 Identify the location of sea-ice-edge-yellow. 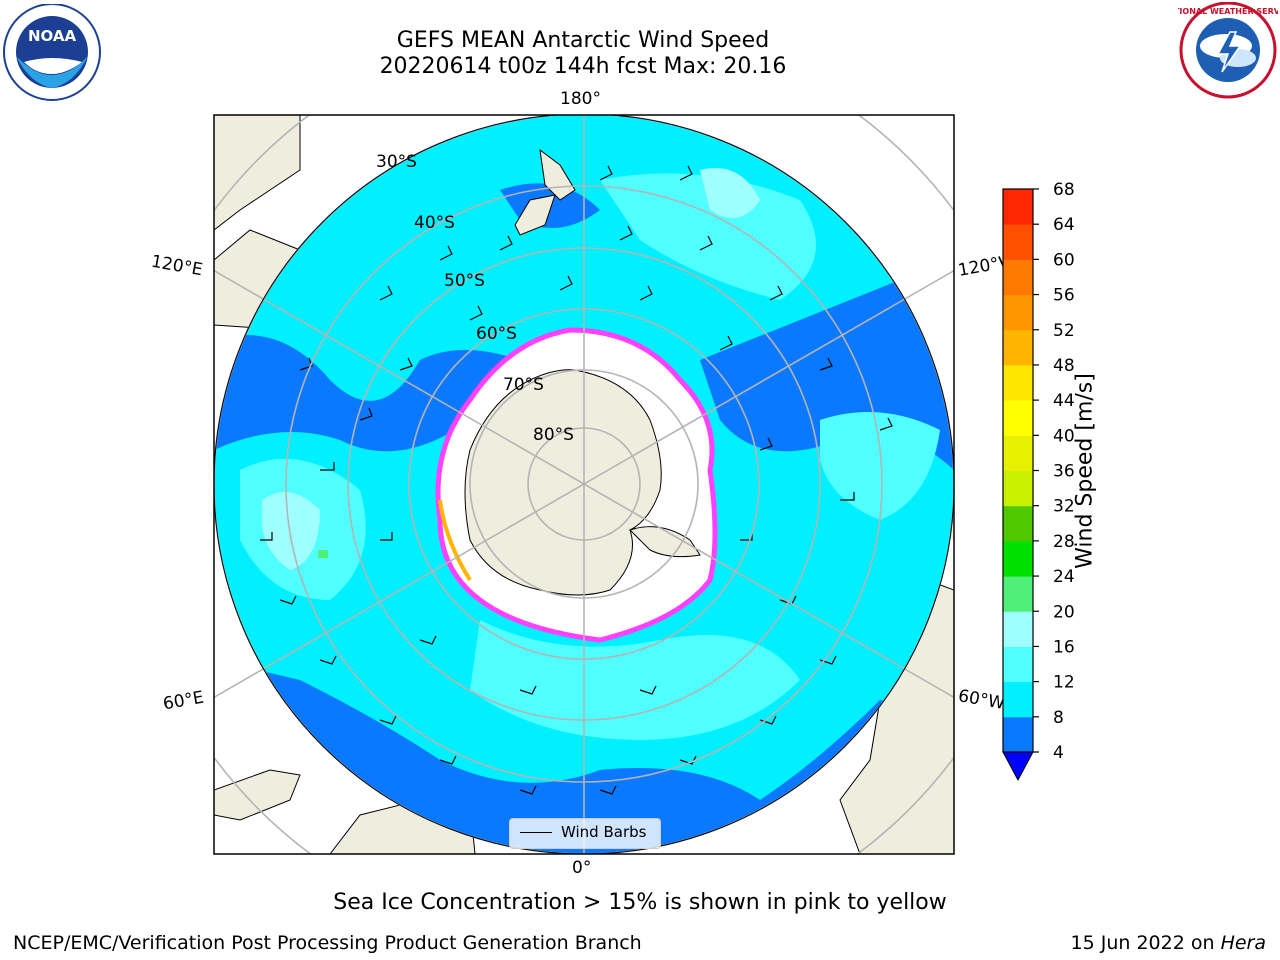
(455, 540).